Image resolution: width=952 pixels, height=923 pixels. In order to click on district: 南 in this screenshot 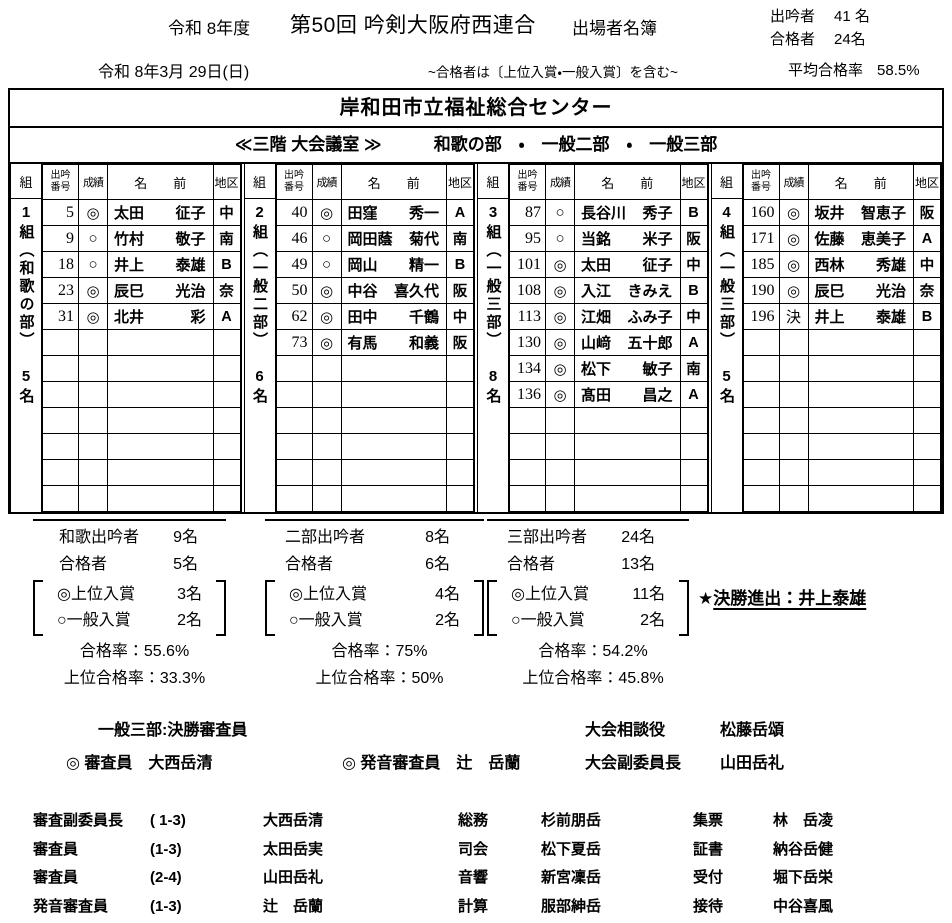, I will do `click(460, 238)`.